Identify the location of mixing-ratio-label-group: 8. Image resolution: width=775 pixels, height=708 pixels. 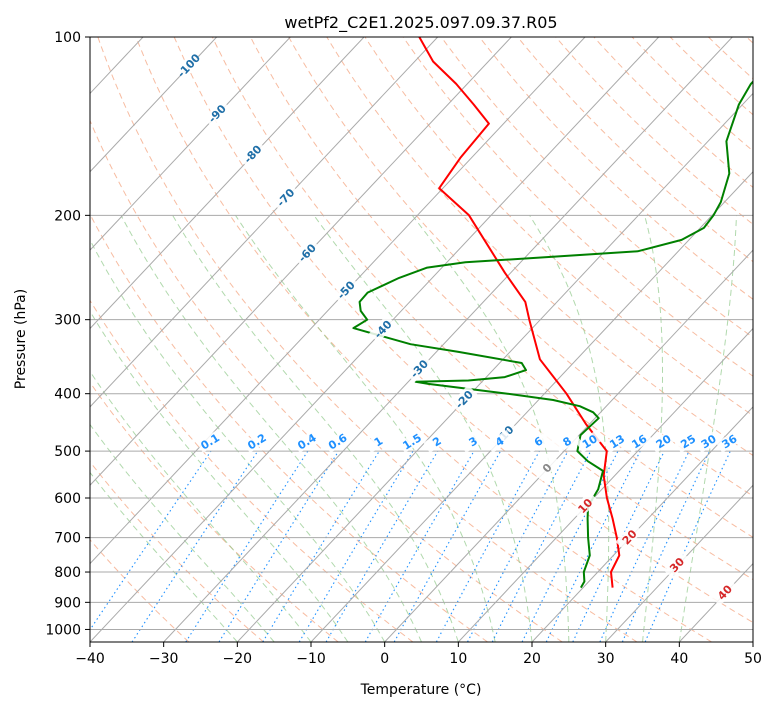
(567, 441).